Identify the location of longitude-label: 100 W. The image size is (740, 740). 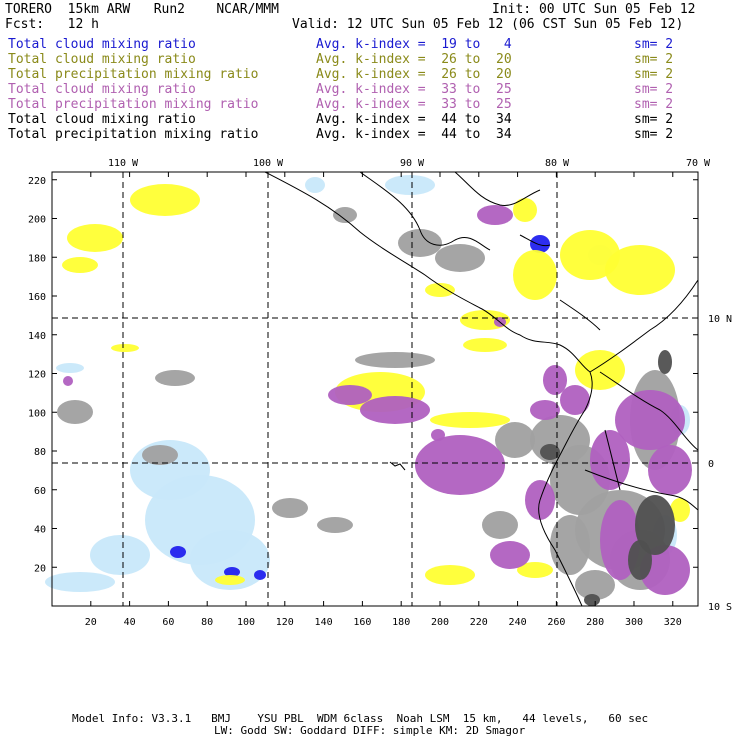
(268, 163).